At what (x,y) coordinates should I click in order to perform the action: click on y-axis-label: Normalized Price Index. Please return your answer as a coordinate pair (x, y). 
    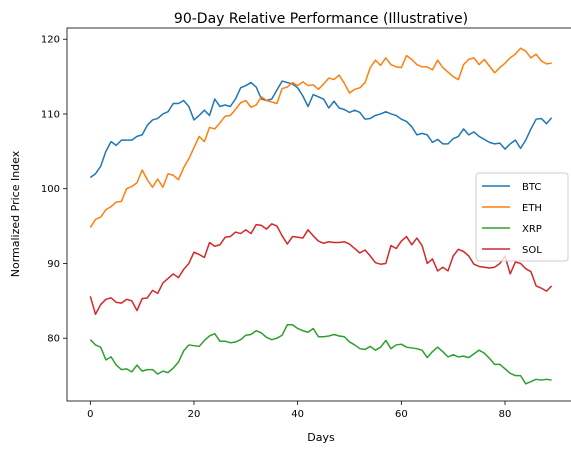
    Looking at the image, I should click on (15, 213).